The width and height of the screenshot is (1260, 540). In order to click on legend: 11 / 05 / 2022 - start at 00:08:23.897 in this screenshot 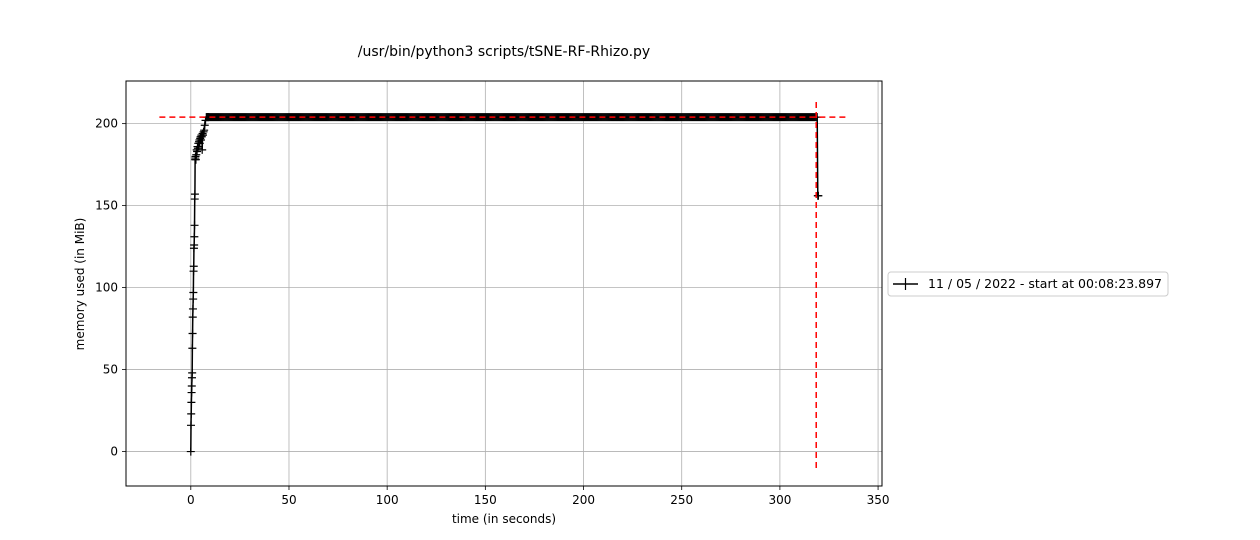, I will do `click(1028, 284)`.